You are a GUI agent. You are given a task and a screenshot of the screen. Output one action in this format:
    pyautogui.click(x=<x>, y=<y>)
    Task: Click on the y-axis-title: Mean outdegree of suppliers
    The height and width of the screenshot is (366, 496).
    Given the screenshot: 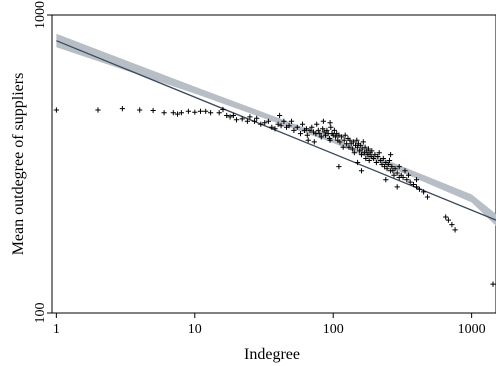 What is the action you would take?
    pyautogui.click(x=18, y=164)
    